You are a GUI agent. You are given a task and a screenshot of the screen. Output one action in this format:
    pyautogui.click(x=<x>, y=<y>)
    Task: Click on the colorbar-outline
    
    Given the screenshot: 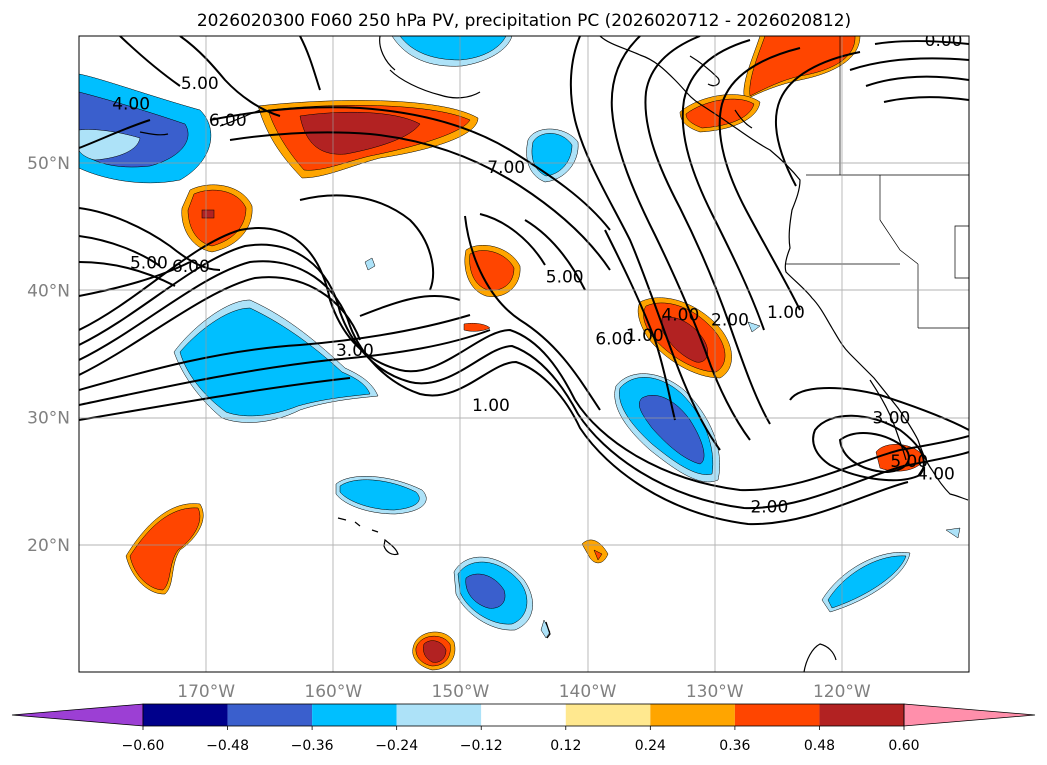 What is the action you would take?
    pyautogui.click(x=523, y=715)
    